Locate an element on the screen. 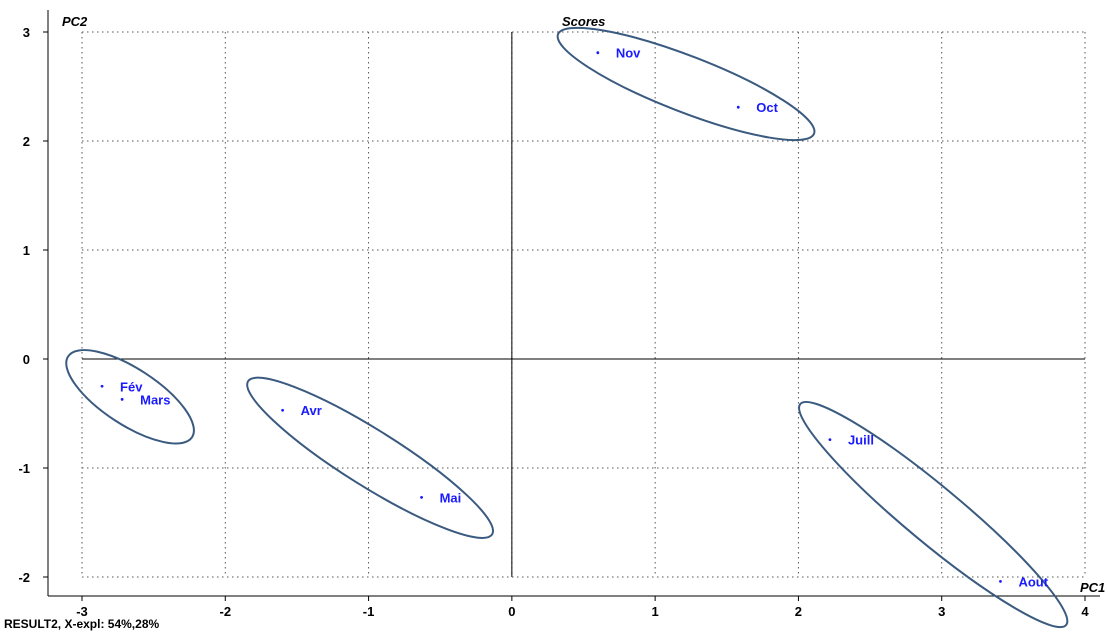  point-label: Juill is located at coordinates (861, 440).